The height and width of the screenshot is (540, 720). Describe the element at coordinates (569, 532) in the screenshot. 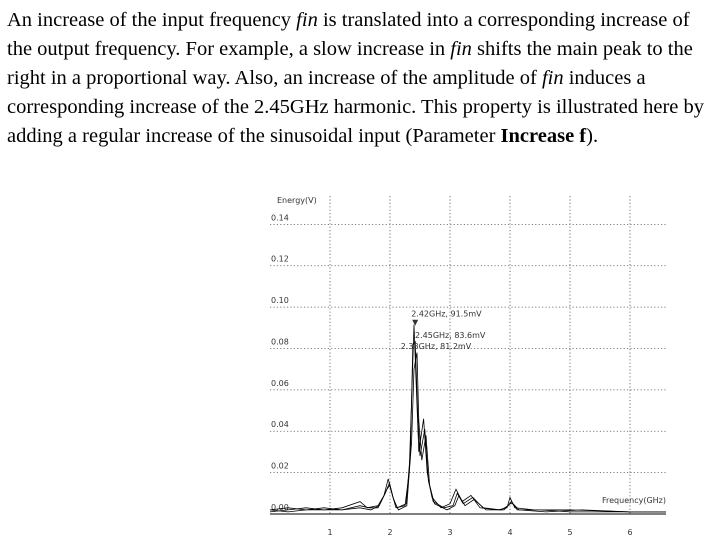

I see `x-tick-label: 5` at that location.